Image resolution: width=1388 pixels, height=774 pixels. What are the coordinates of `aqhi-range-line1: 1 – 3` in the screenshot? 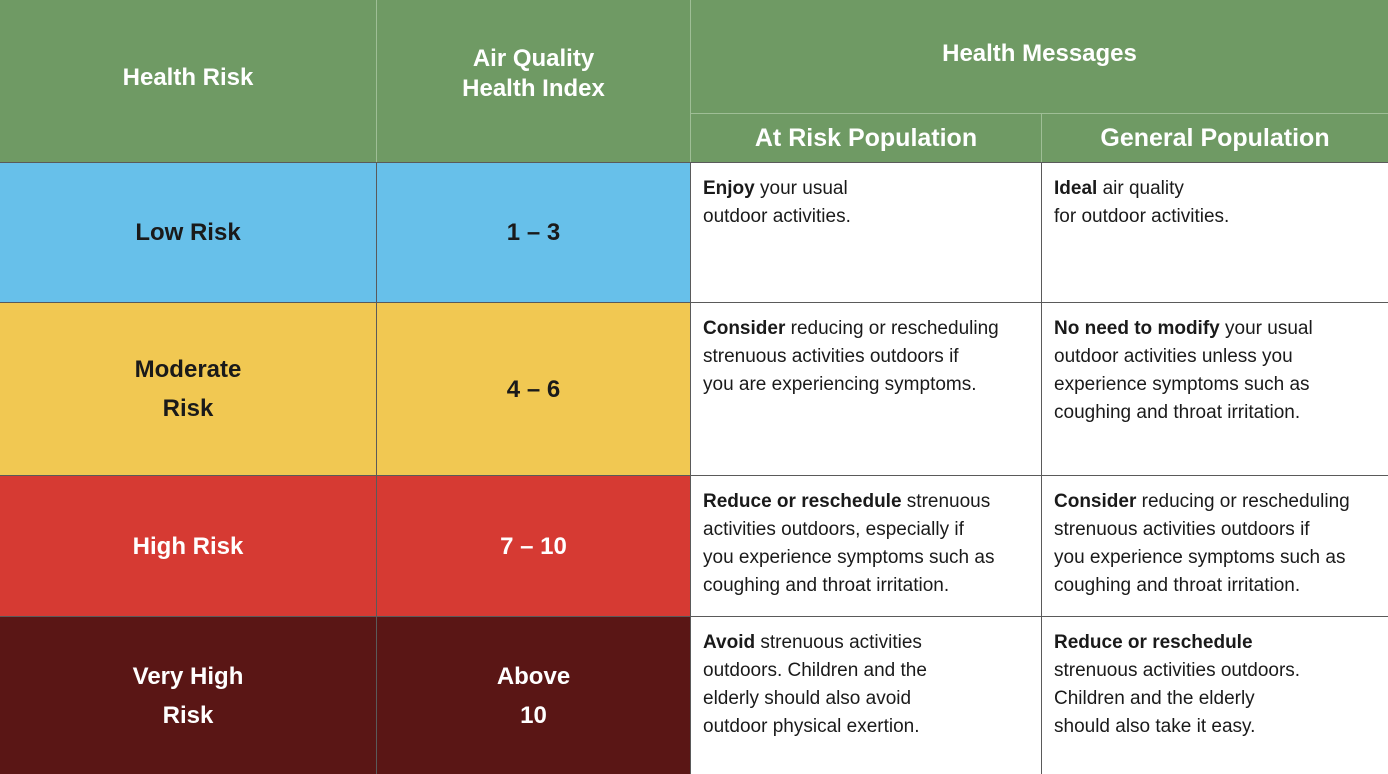 It's located at (533, 232).